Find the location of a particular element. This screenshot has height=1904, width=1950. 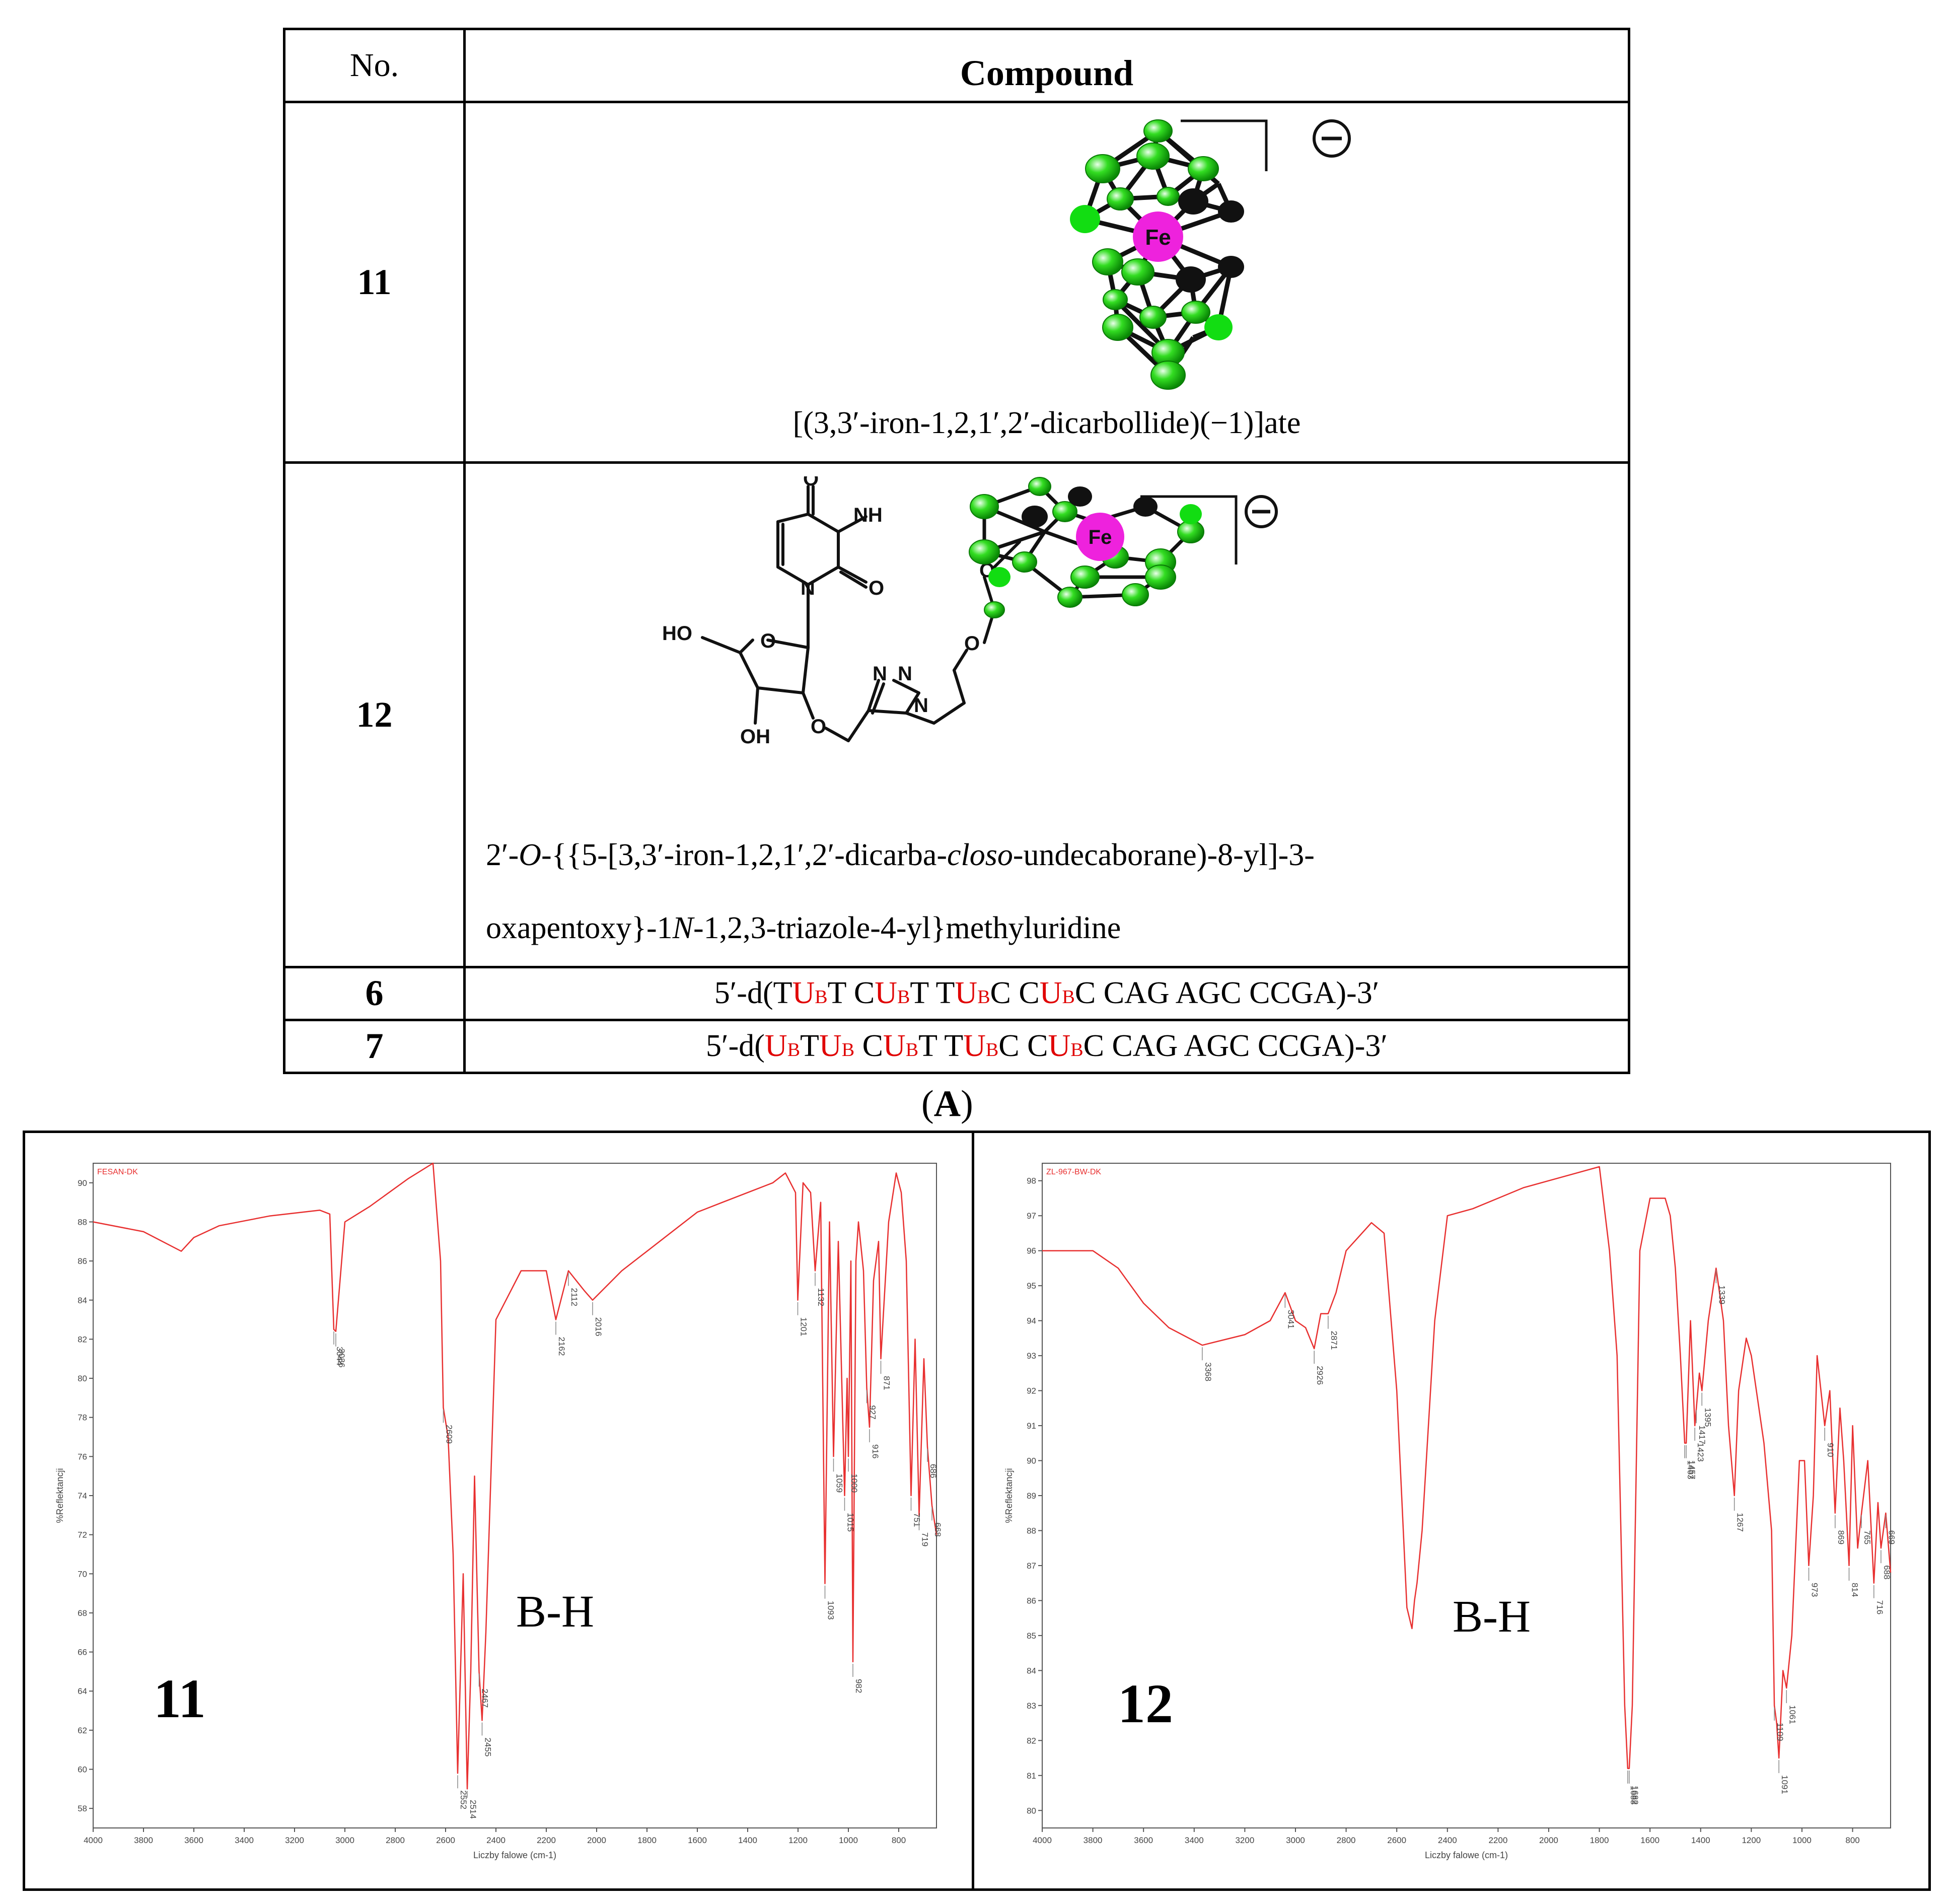

peak-label: 871 is located at coordinates (887, 1383).